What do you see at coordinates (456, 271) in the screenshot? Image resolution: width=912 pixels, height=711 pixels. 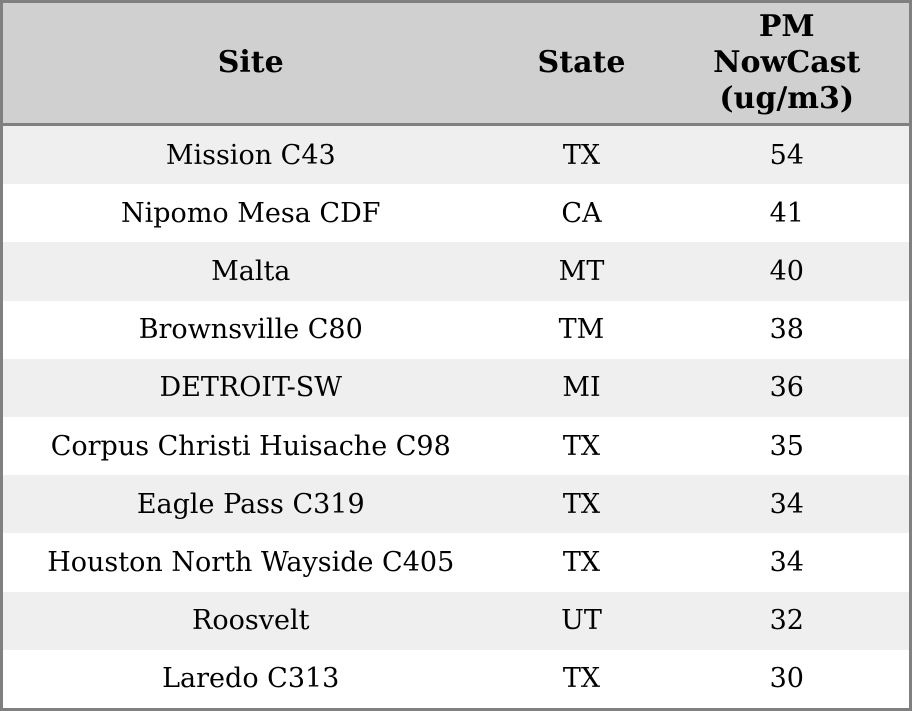 I see `table-row: Malta MT 40` at bounding box center [456, 271].